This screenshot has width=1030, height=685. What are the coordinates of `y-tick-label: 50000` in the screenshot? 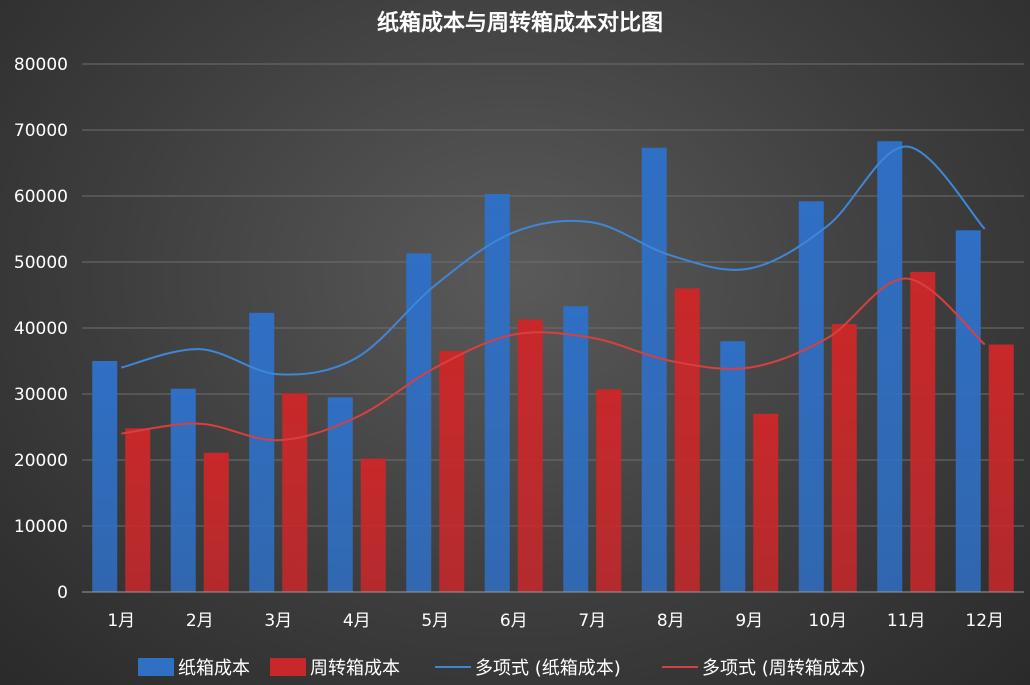 It's located at (41, 263).